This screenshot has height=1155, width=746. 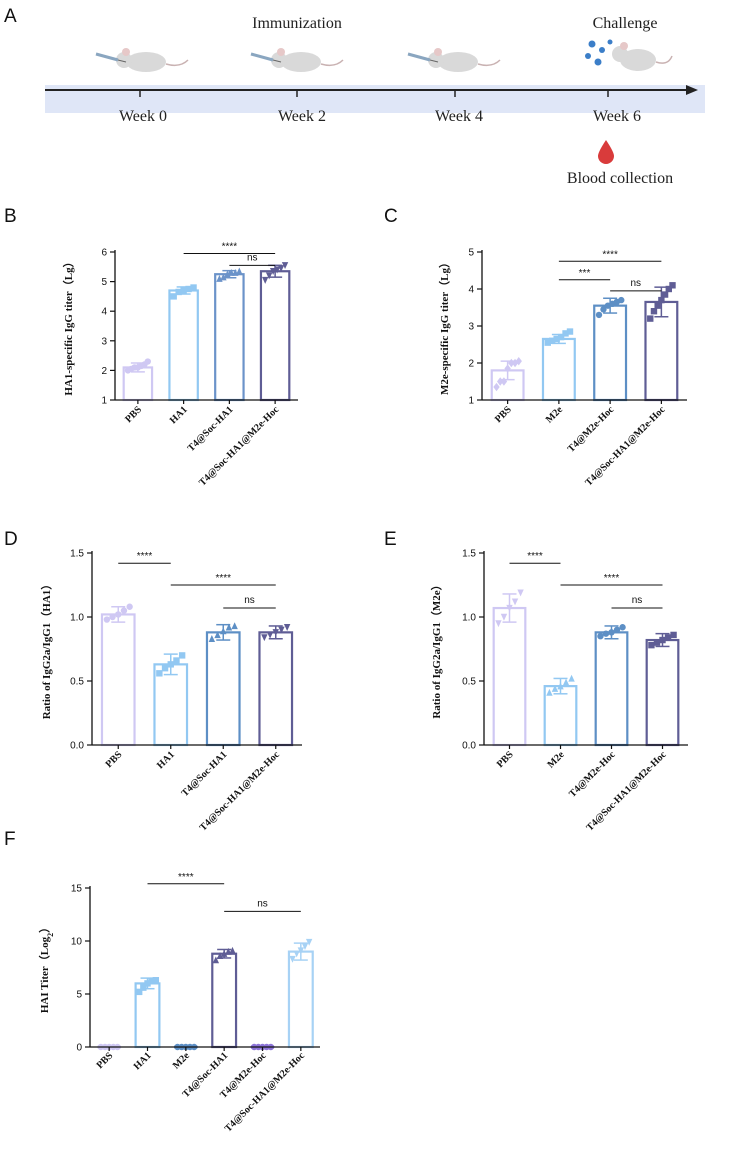 What do you see at coordinates (297, 60) in the screenshot?
I see `mouse-syringe-icon` at bounding box center [297, 60].